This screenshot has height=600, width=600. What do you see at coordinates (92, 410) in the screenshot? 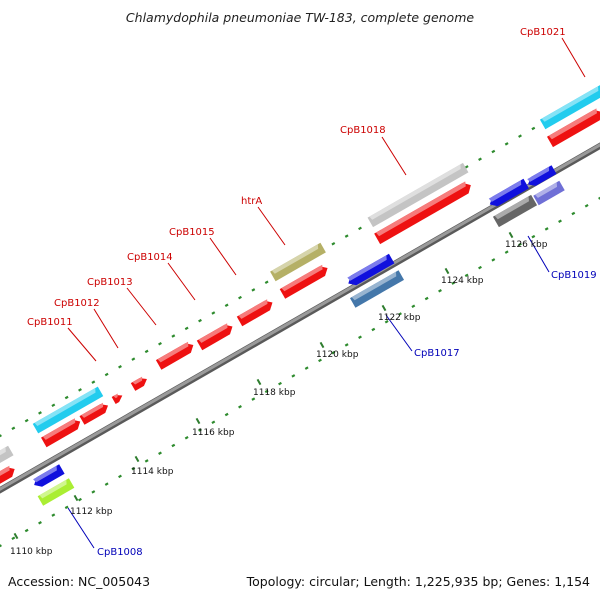
I see `gene-red-cpb1012-bevel` at bounding box center [92, 410].